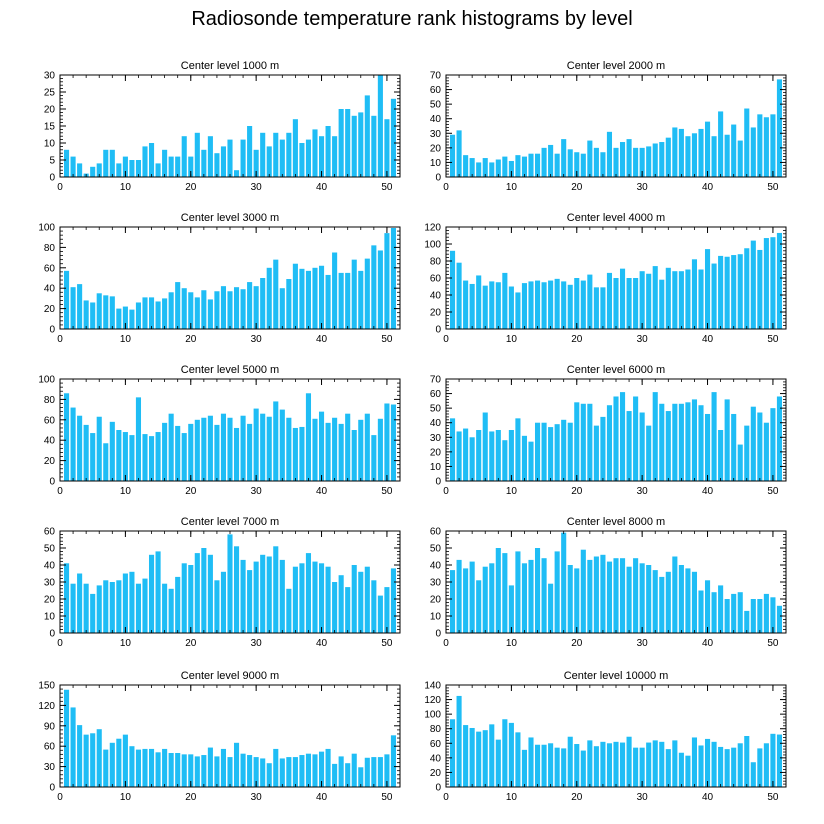  I want to click on y-tick-label: 120, so click(46, 706).